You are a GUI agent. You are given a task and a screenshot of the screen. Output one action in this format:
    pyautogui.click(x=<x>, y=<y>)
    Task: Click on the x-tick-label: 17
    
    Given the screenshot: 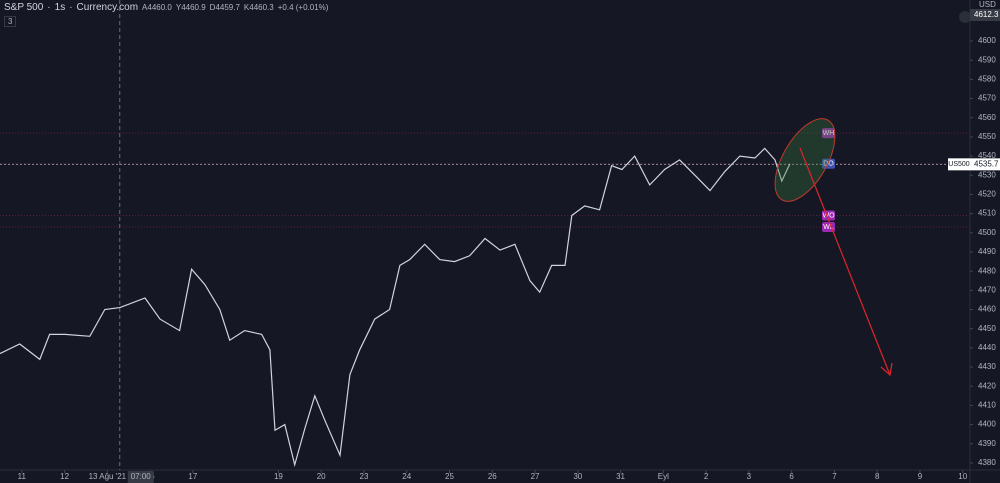 What is the action you would take?
    pyautogui.click(x=192, y=476)
    